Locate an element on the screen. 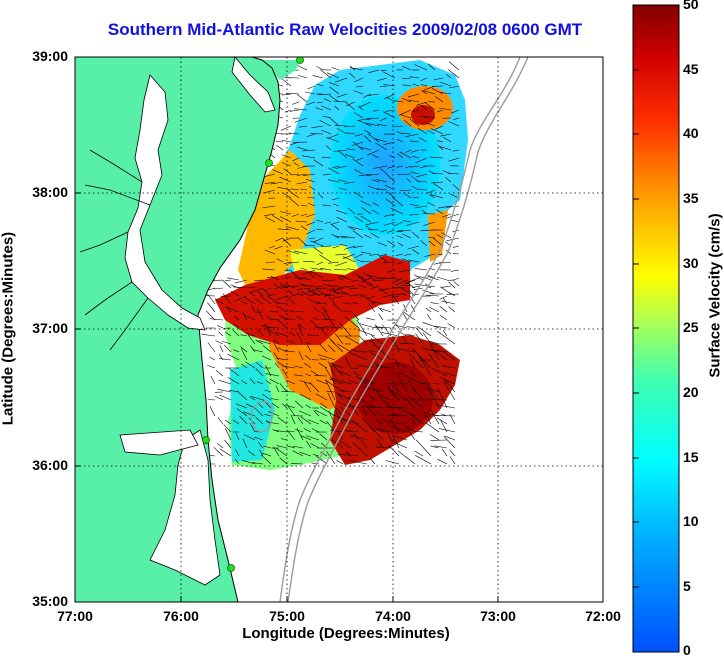  land-coast-edge is located at coordinates (281, 70).